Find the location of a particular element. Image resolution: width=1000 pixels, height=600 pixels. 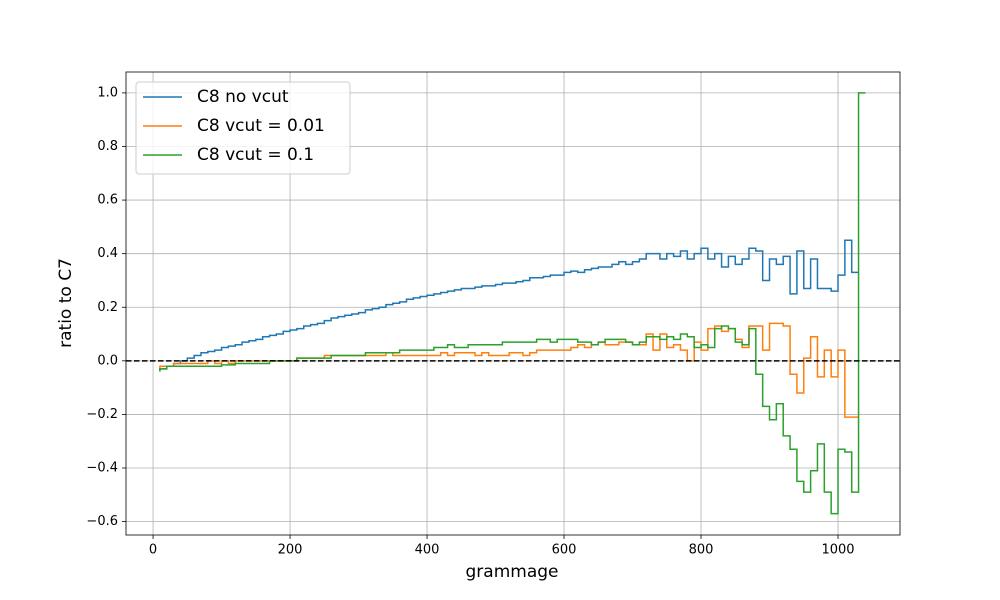

y-tick-label: −0.4 is located at coordinates (102, 468).